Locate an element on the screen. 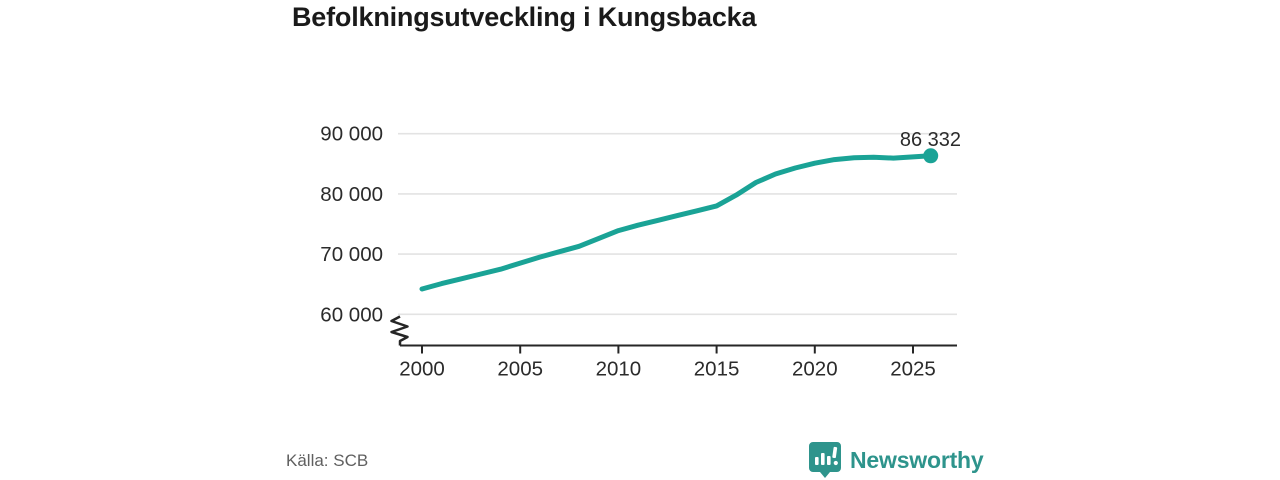 This screenshot has height=480, width=1280. y-tick-label-70000: 70 000 is located at coordinates (351, 254).